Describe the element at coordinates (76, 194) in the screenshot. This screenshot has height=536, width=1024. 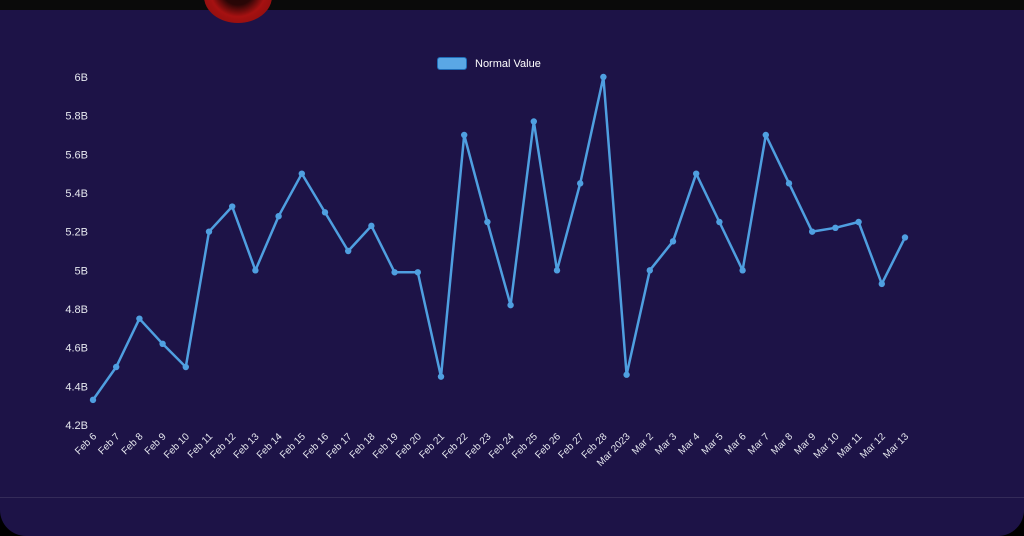
I see `y-axis-label: 5.4B` at that location.